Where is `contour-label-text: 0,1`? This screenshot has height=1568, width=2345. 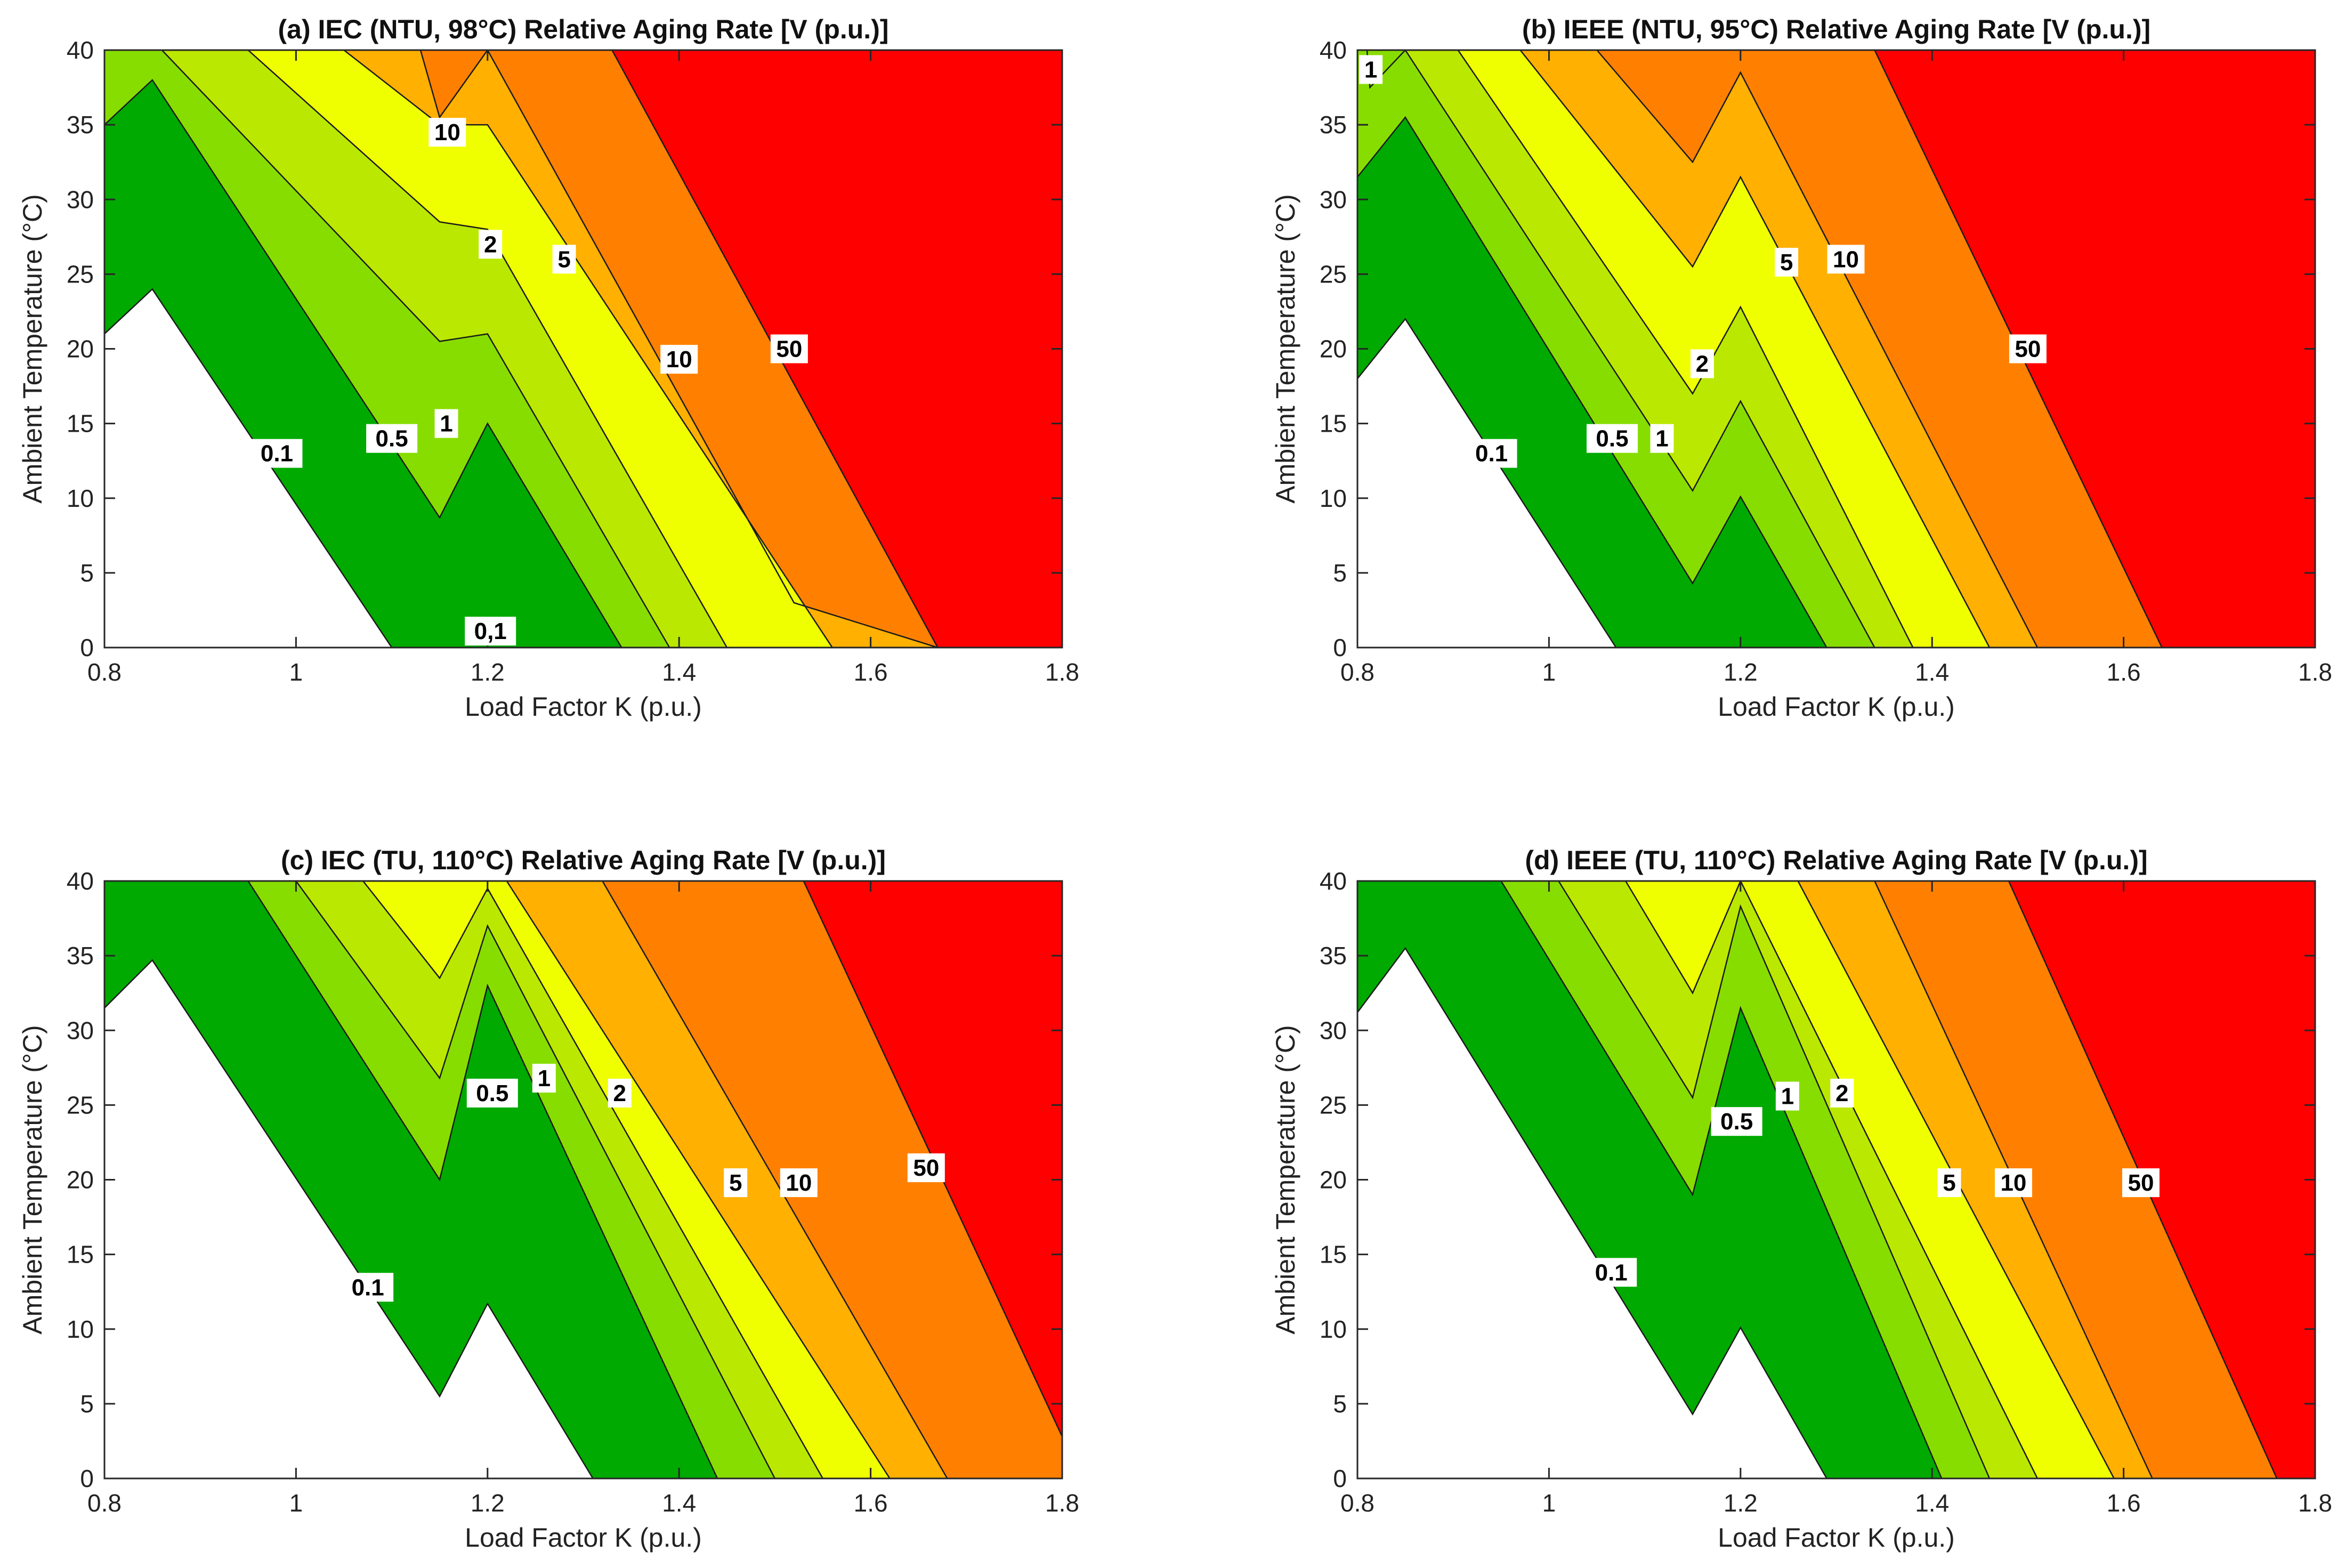
contour-label-text: 0,1 is located at coordinates (490, 631).